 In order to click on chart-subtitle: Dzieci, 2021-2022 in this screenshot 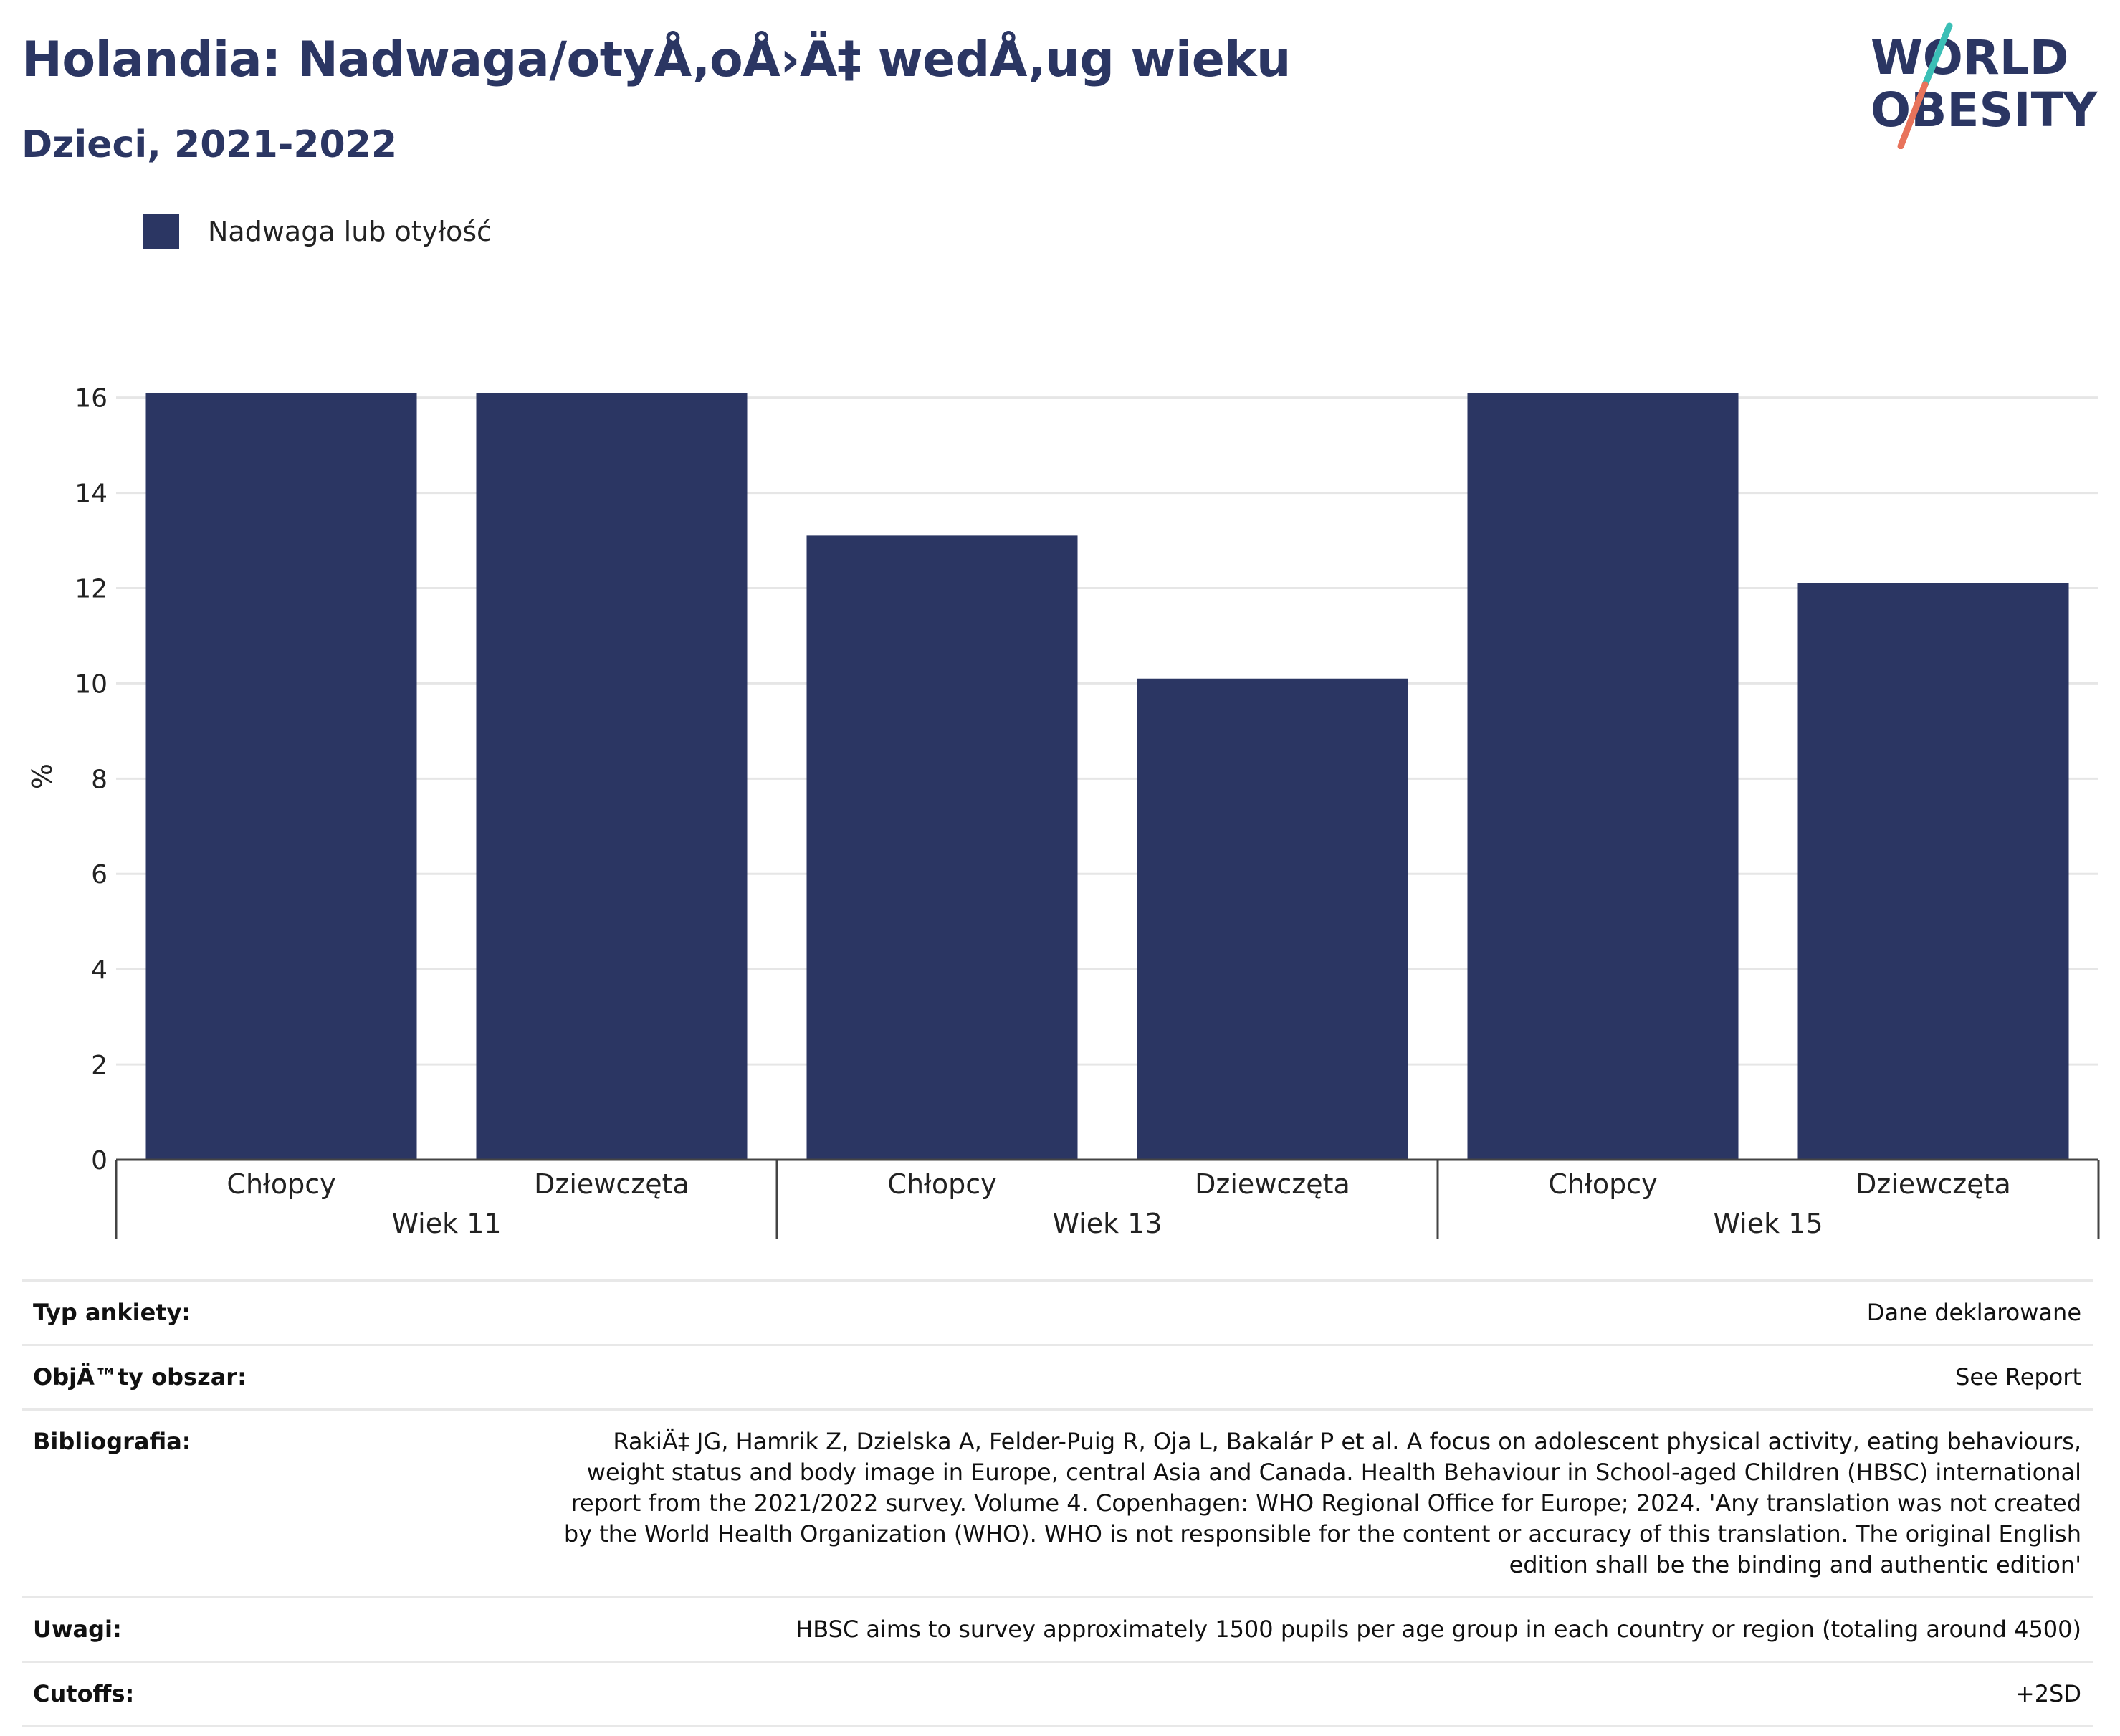, I will do `click(210, 144)`.